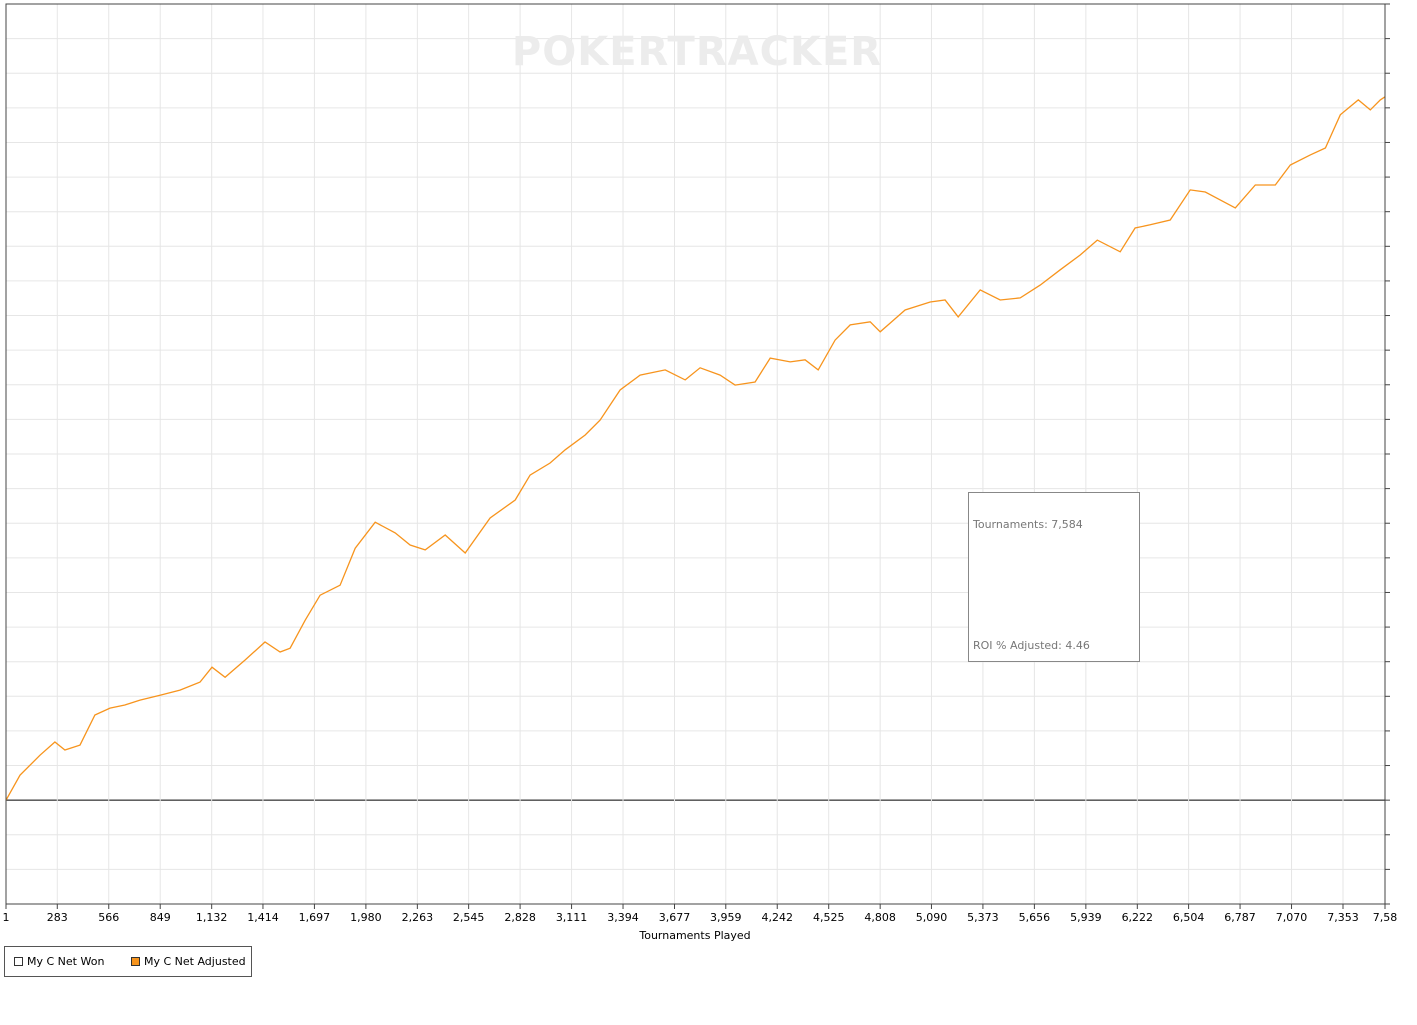 The width and height of the screenshot is (1417, 1025). What do you see at coordinates (623, 917) in the screenshot?
I see `x-tick-label: 3,394` at bounding box center [623, 917].